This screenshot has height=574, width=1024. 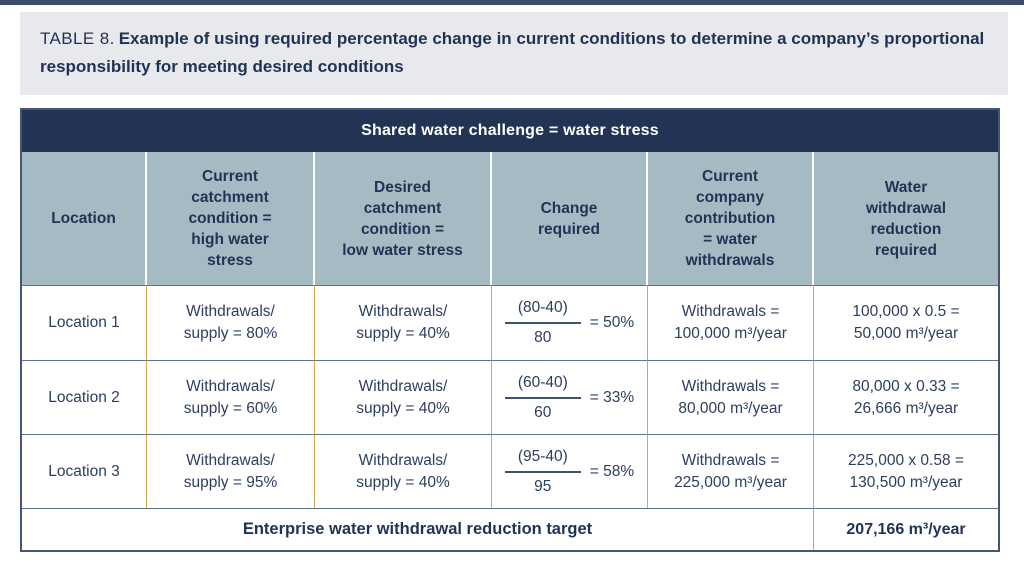 I want to click on cell-company-contribution: Withdrawals = 225,000 m³/year, so click(x=731, y=471).